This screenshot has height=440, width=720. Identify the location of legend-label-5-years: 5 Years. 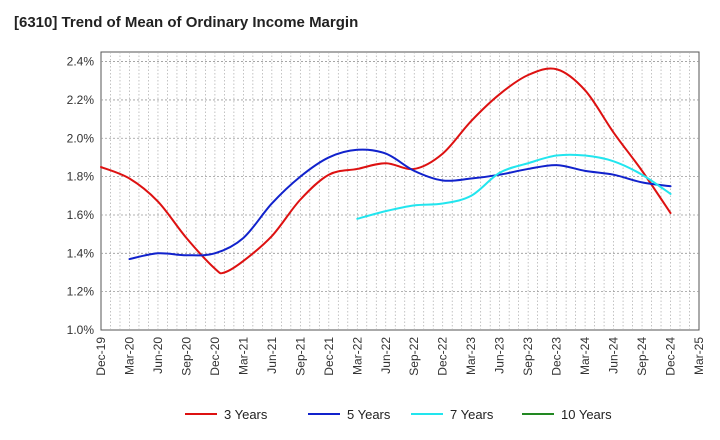
(369, 414).